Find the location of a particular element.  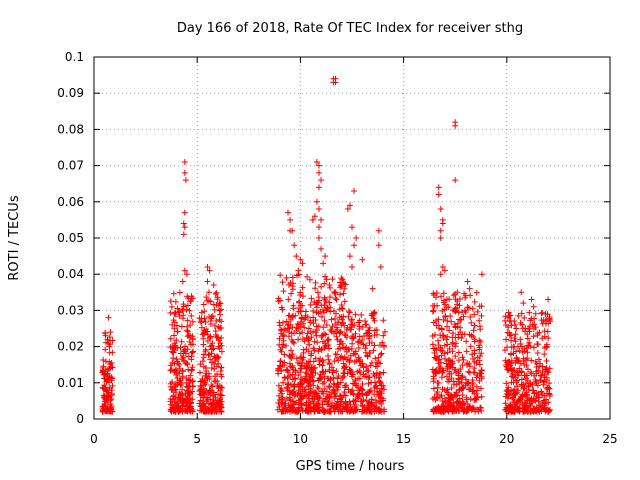

y-tick-label: 0.04 is located at coordinates (70, 274).